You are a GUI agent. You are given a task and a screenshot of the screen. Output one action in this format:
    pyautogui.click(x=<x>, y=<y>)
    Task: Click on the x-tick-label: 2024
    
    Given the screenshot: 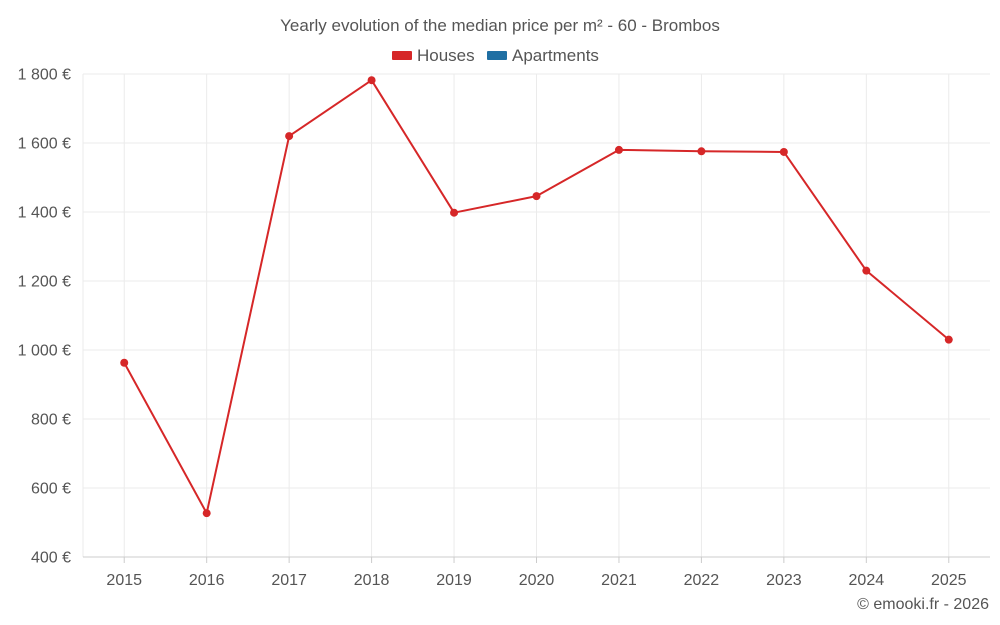 What is the action you would take?
    pyautogui.click(x=867, y=580)
    